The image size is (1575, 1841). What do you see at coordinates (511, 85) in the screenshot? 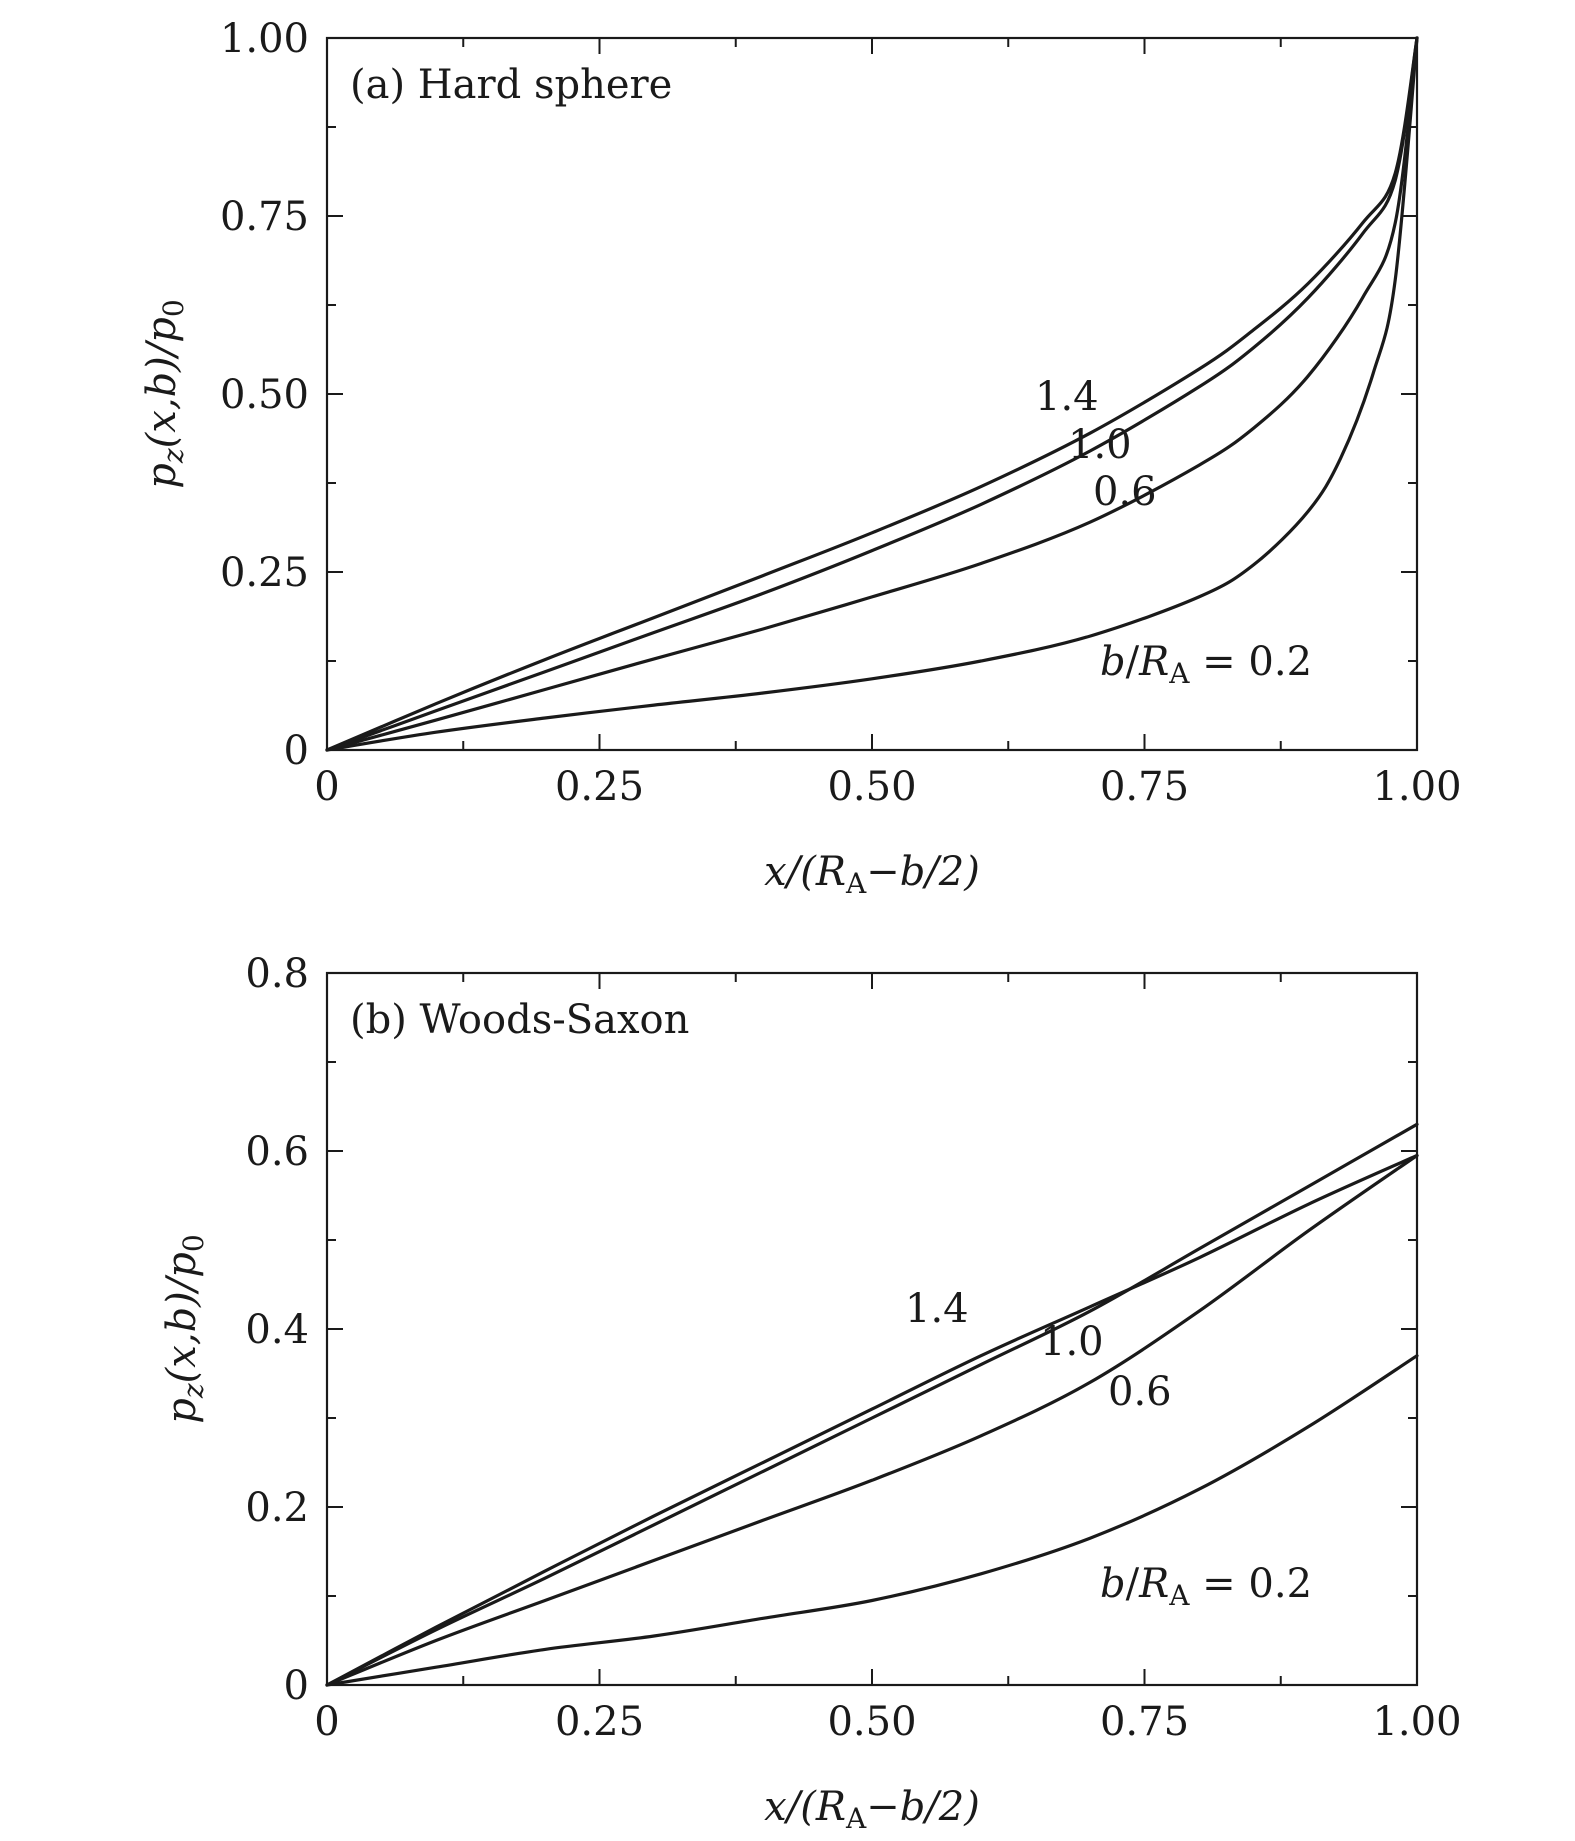
I see `panel-title: (a) Hard sphere` at bounding box center [511, 85].